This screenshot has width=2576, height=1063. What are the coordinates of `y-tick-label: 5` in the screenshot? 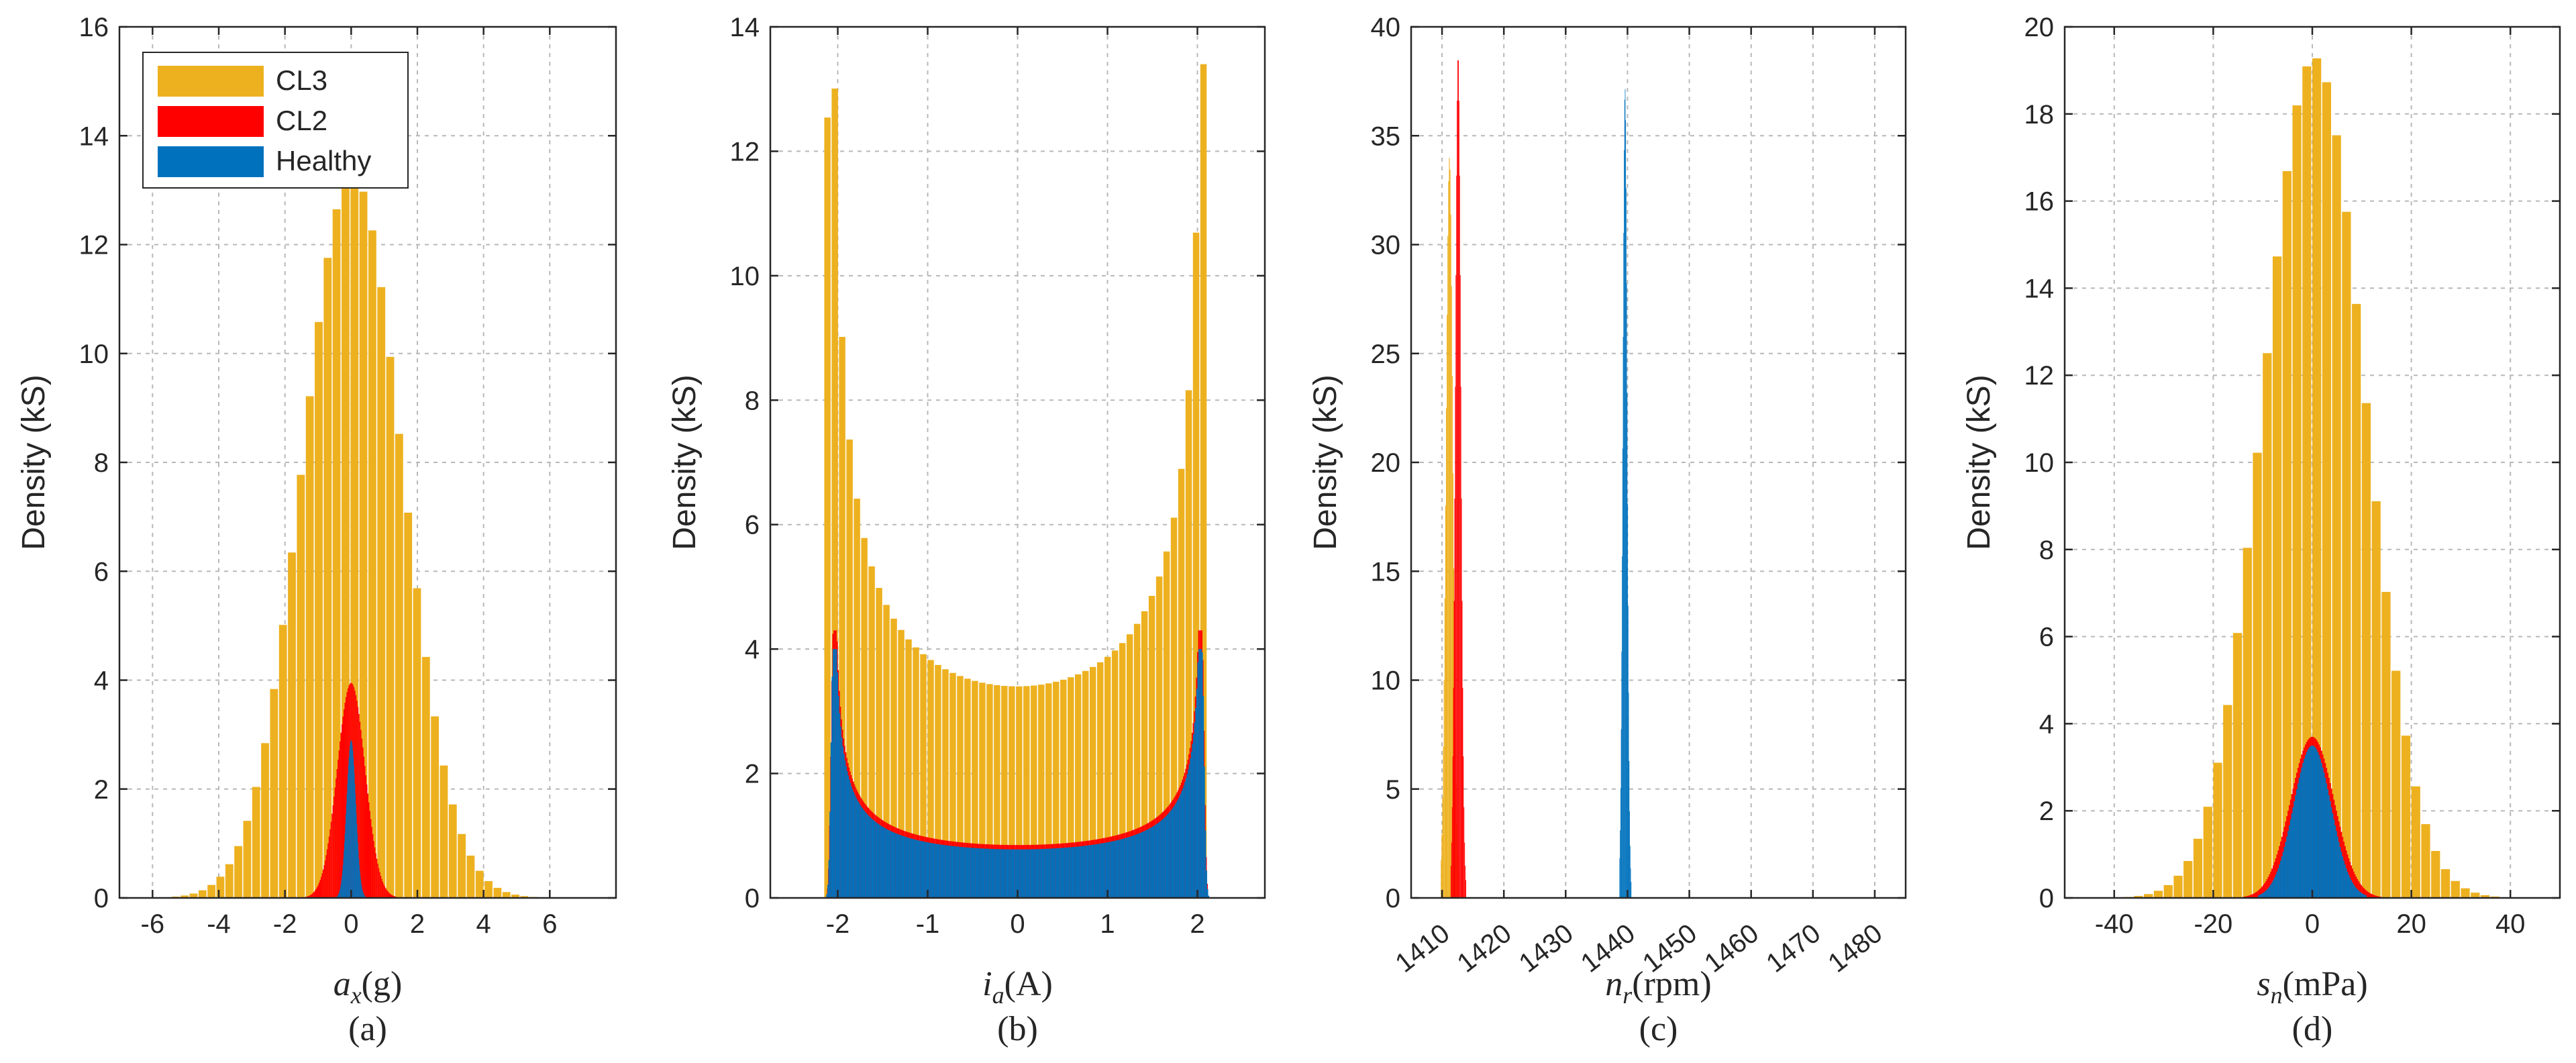 It's located at (1393, 790).